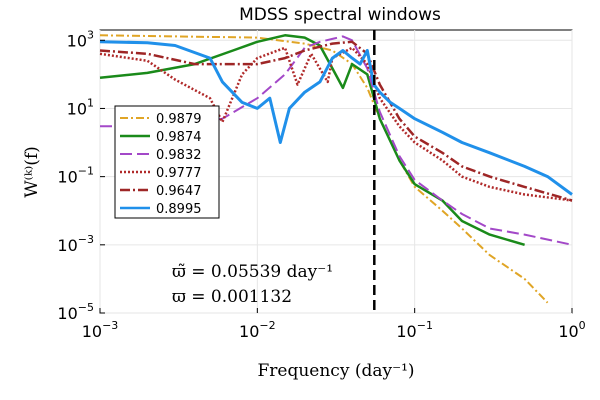 The width and height of the screenshot is (600, 400). Describe the element at coordinates (32, 172) in the screenshot. I see `y-axis-label: W⁽ᵏ⁾(f)` at that location.